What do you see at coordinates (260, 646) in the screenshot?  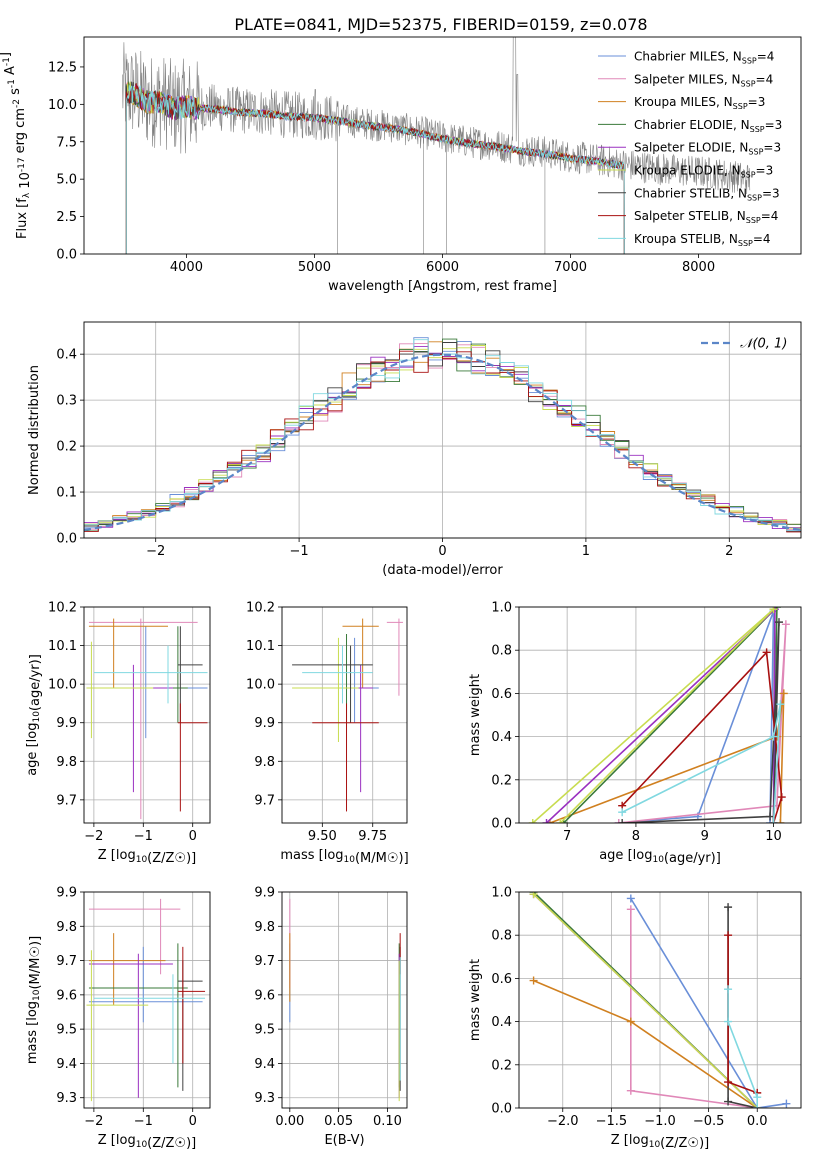 I see `y-tick-label: 10.1` at bounding box center [260, 646].